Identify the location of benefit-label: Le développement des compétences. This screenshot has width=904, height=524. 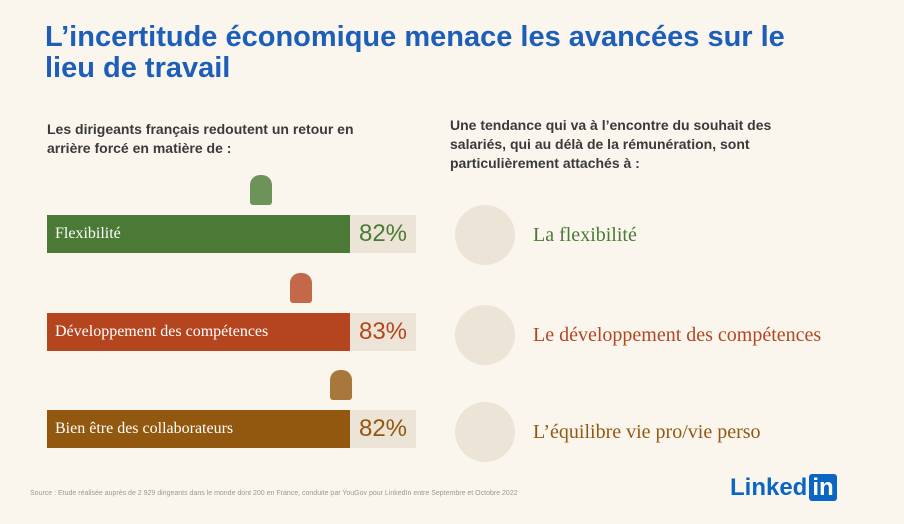
(677, 335).